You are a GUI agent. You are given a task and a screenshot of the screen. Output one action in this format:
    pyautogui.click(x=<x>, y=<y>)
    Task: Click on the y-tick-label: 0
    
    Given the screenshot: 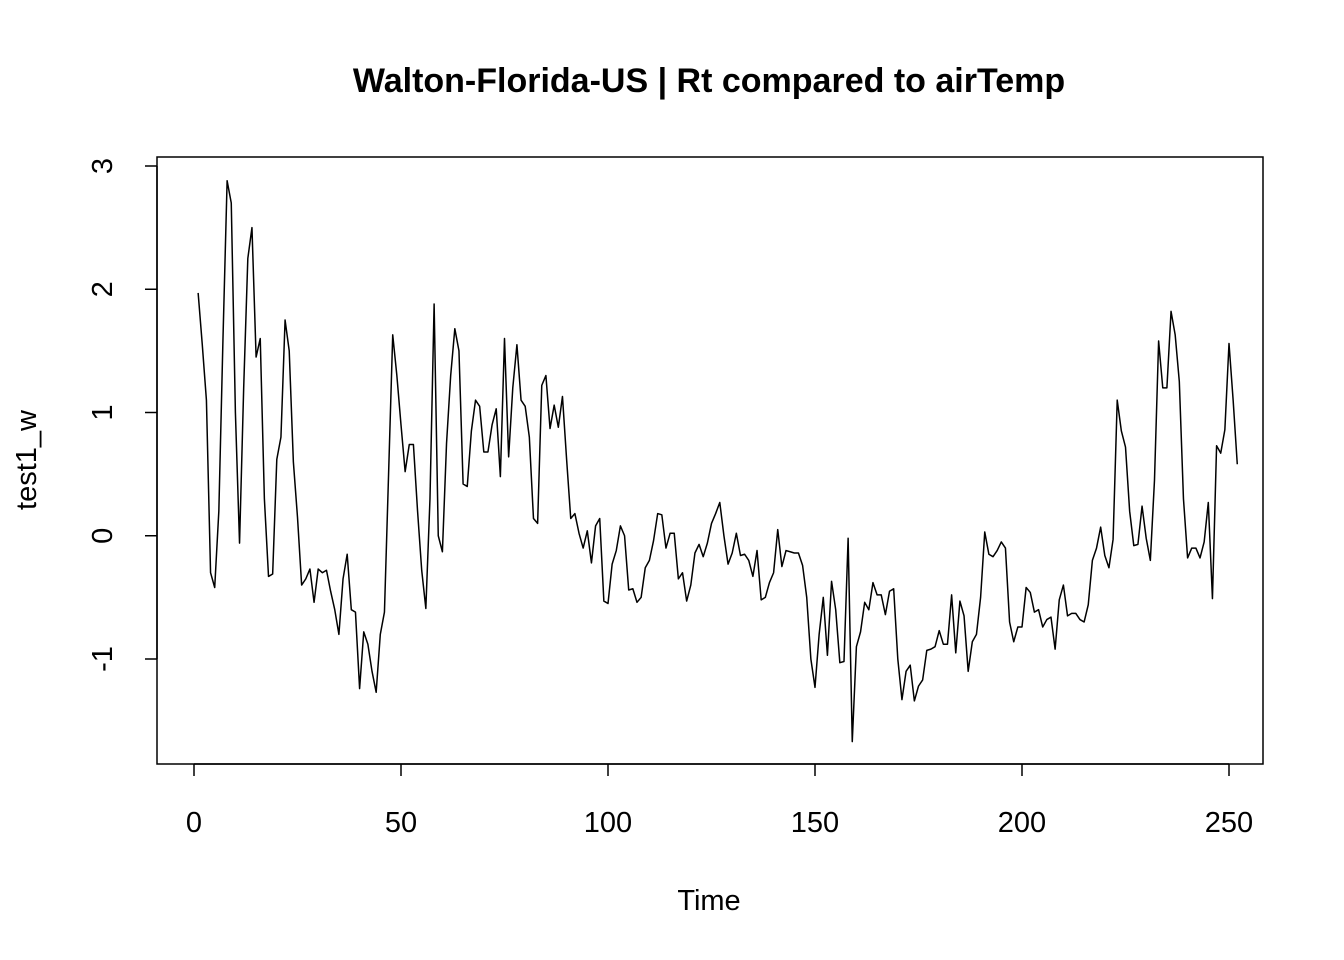 What is the action you would take?
    pyautogui.click(x=103, y=536)
    